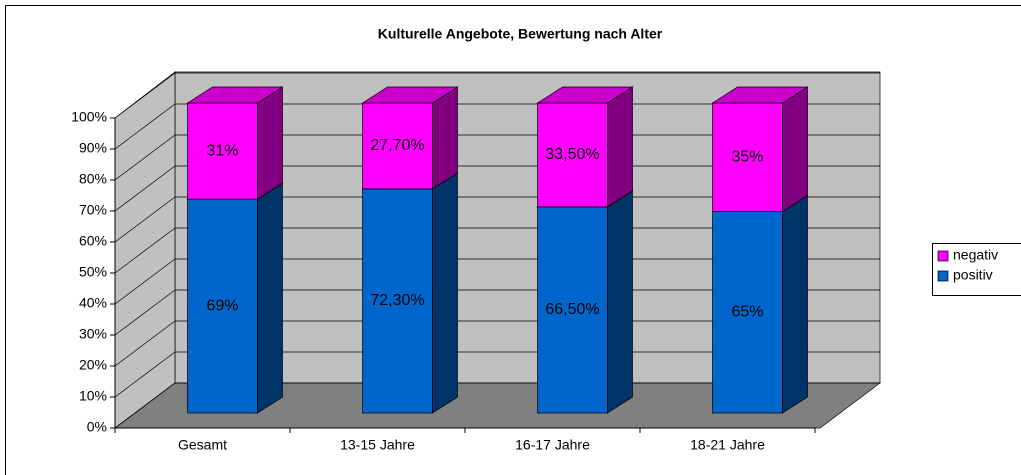 The image size is (1021, 475). What do you see at coordinates (93, 241) in the screenshot?
I see `y-tick-label: 60%` at bounding box center [93, 241].